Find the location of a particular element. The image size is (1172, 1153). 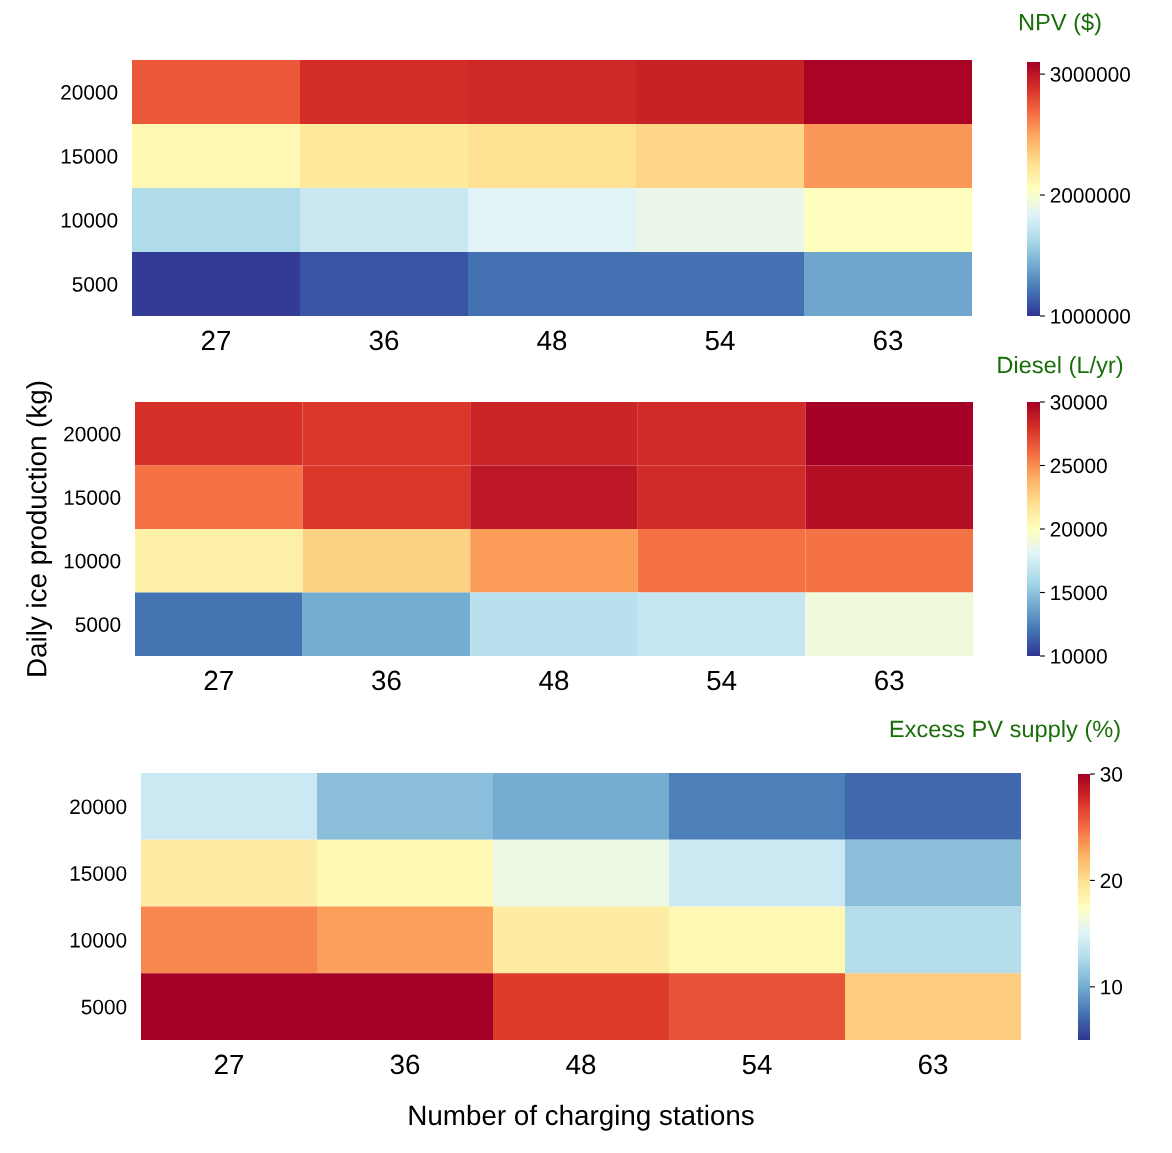

x-axis-title: Number of charging stations is located at coordinates (581, 1117).